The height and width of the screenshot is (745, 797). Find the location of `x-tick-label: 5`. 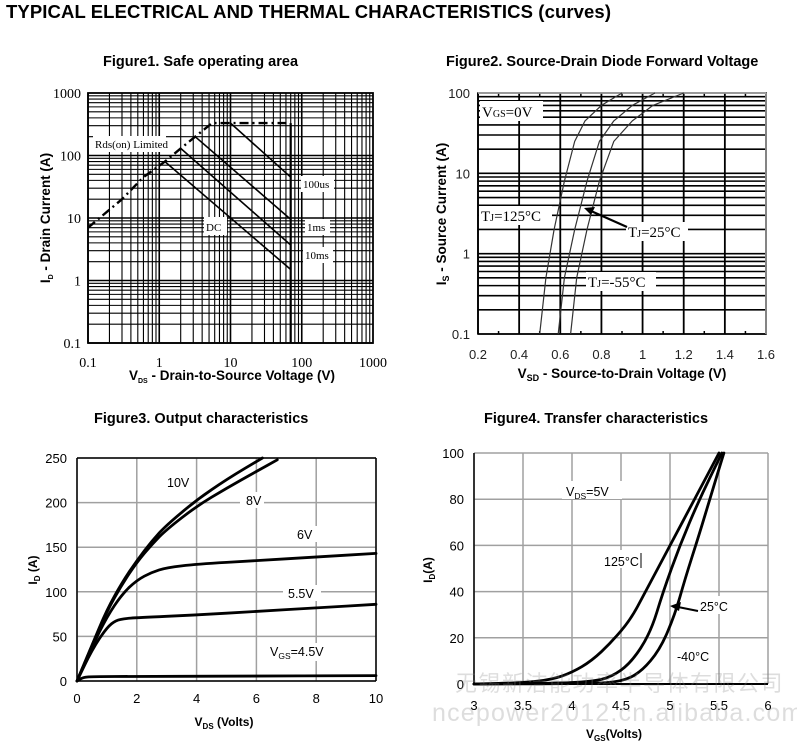

x-tick-label: 5 is located at coordinates (669, 705).